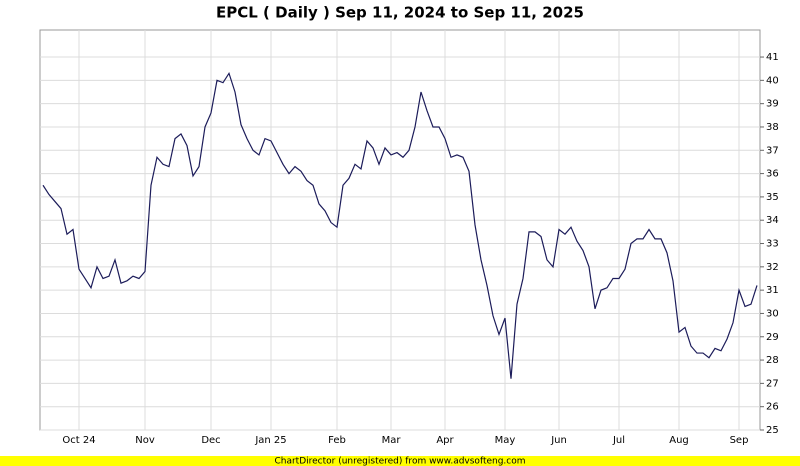 This screenshot has height=466, width=800. Describe the element at coordinates (772, 290) in the screenshot. I see `y-tick-label: 31` at that location.